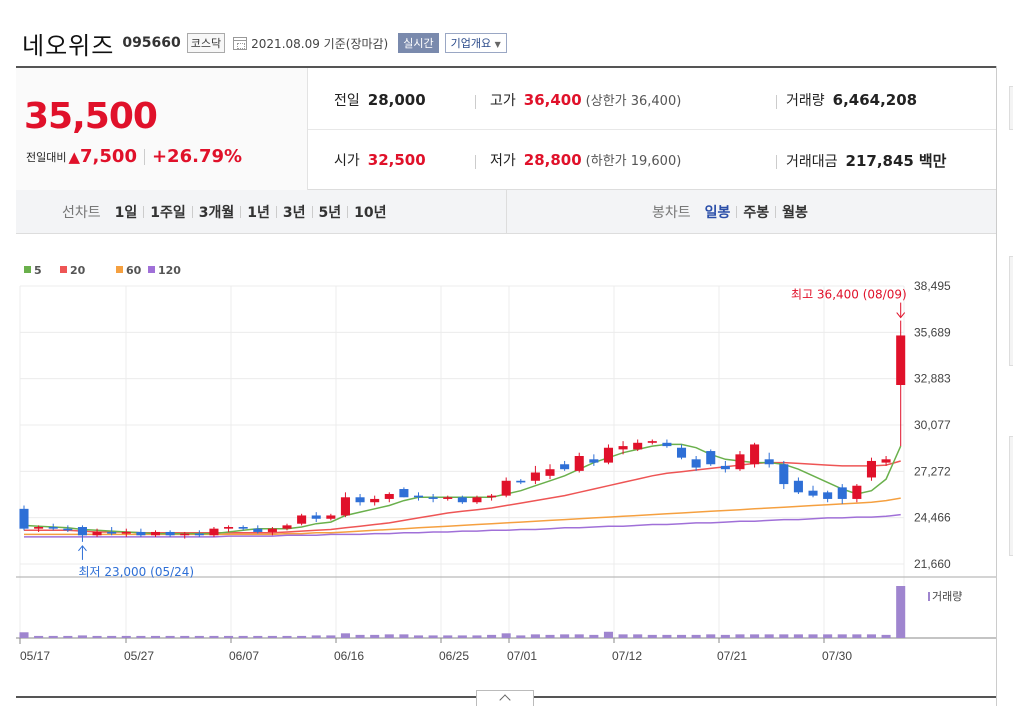 This screenshot has width=1013, height=706. I want to click on tab-3y: 3년, so click(294, 213).